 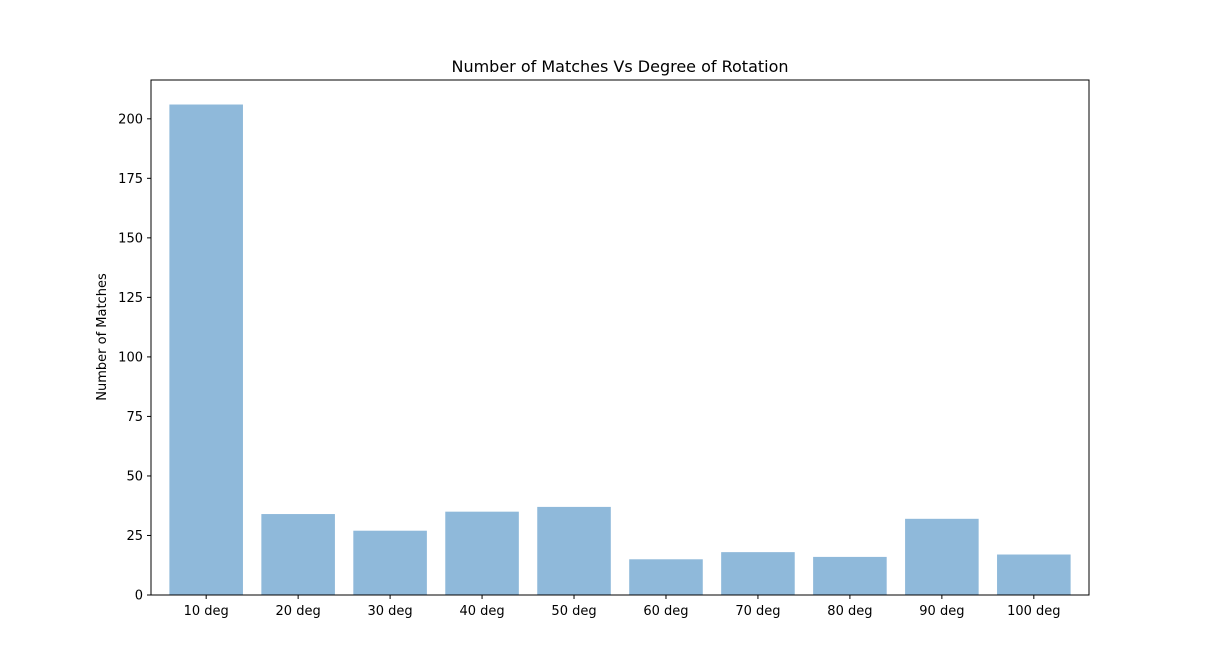 What do you see at coordinates (298, 611) in the screenshot?
I see `x-tick-label: 20 deg` at bounding box center [298, 611].